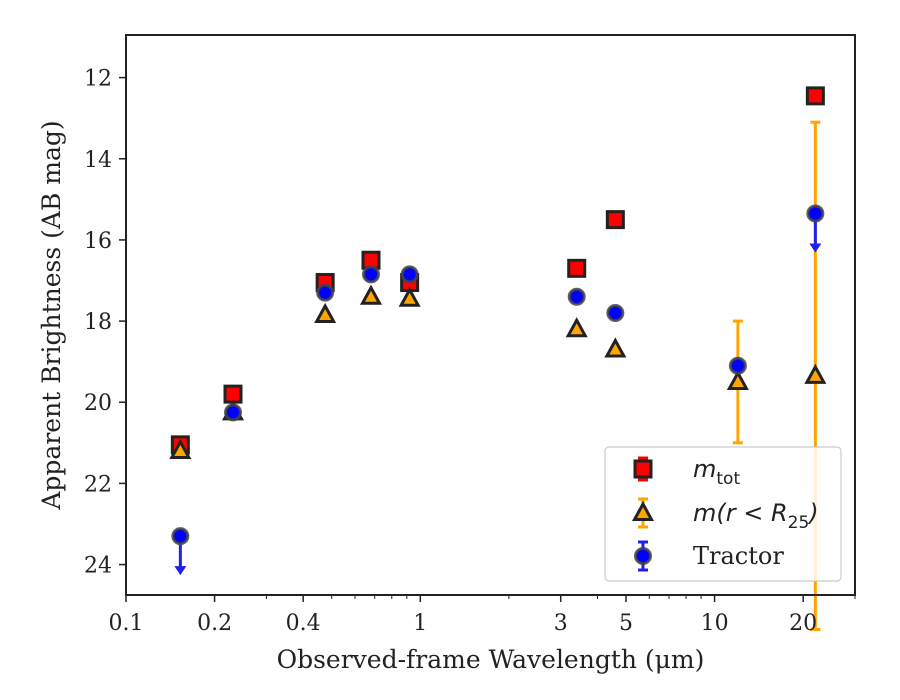 The height and width of the screenshot is (700, 900). What do you see at coordinates (98, 79) in the screenshot?
I see `y-tick-label: 12` at bounding box center [98, 79].